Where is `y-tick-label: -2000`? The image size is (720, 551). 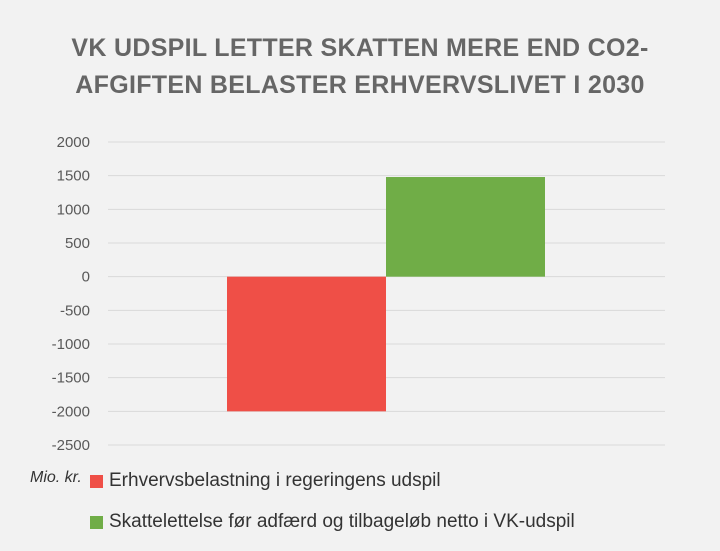 y-tick-label: -2000 is located at coordinates (71, 411).